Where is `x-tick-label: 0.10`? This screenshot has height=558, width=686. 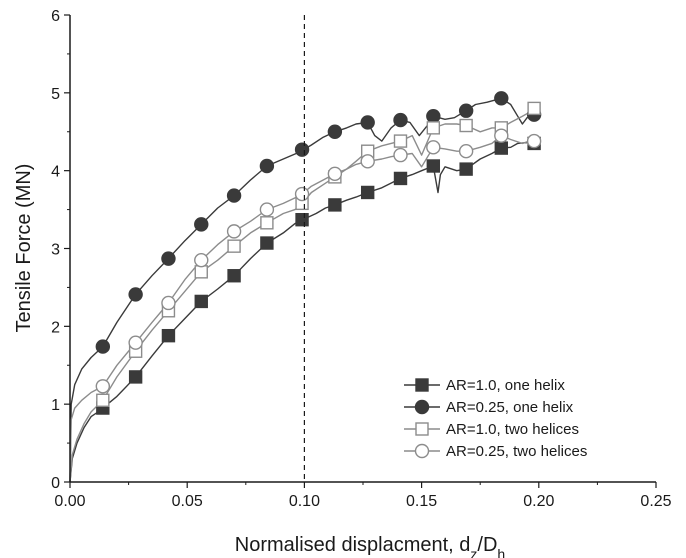
x-tick-label: 0.10 is located at coordinates (304, 501).